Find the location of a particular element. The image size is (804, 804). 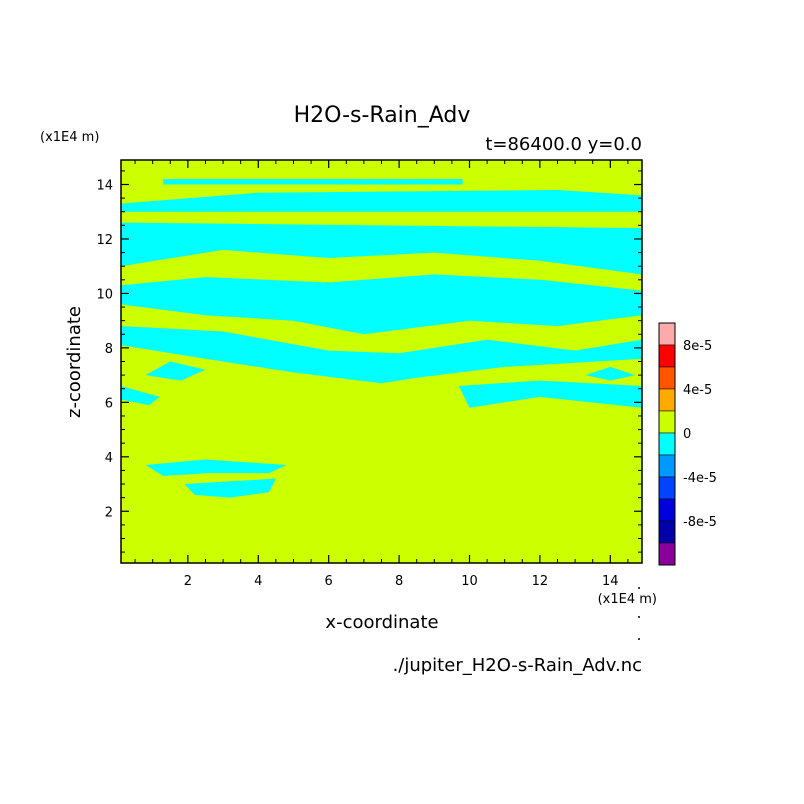

y-tick-label: 6 is located at coordinates (109, 403).